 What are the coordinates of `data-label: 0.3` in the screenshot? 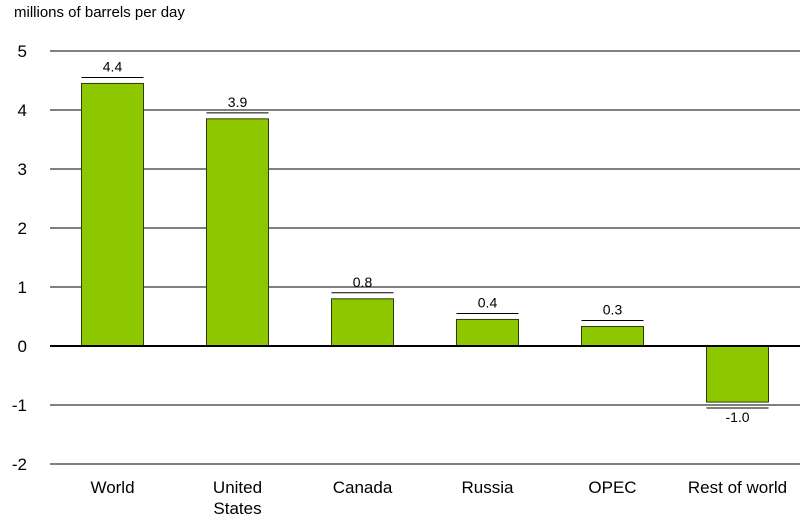 It's located at (613, 310).